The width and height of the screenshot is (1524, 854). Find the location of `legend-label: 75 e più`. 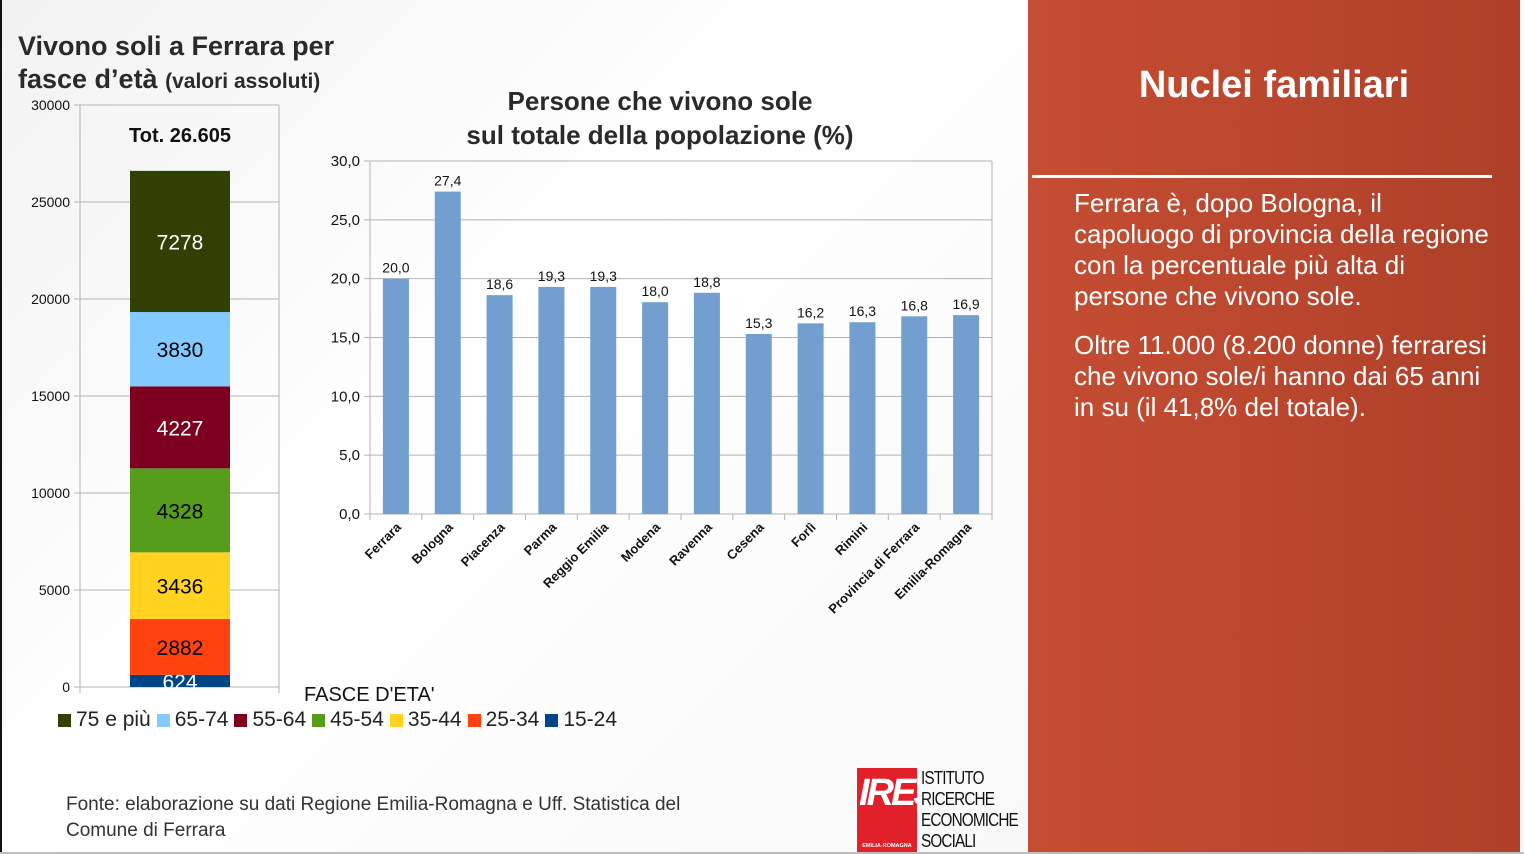

legend-label: 75 e più is located at coordinates (113, 719).